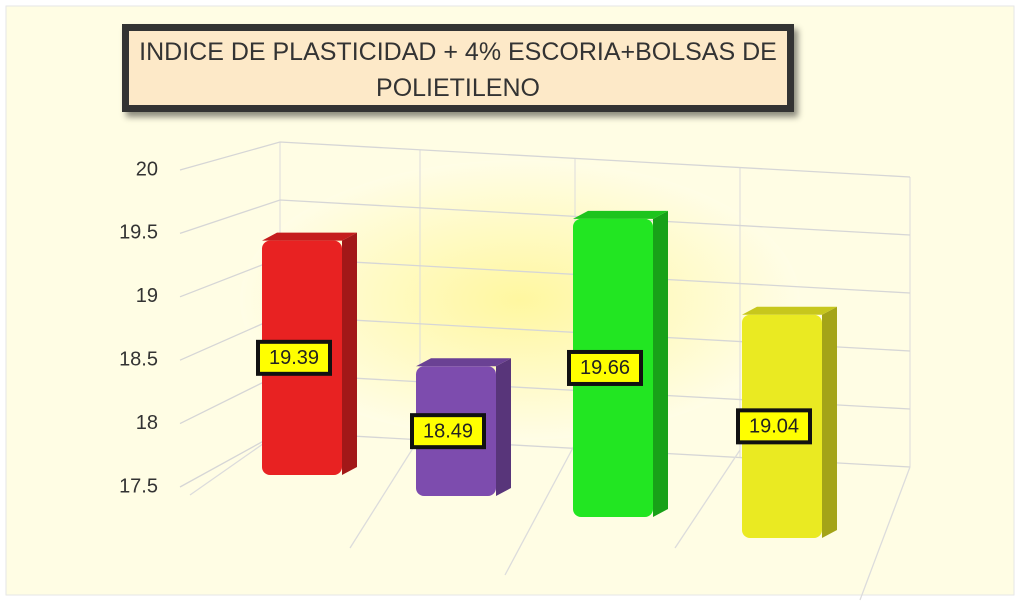 The width and height of the screenshot is (1020, 601). I want to click on y-tick-label: 19, so click(147, 296).